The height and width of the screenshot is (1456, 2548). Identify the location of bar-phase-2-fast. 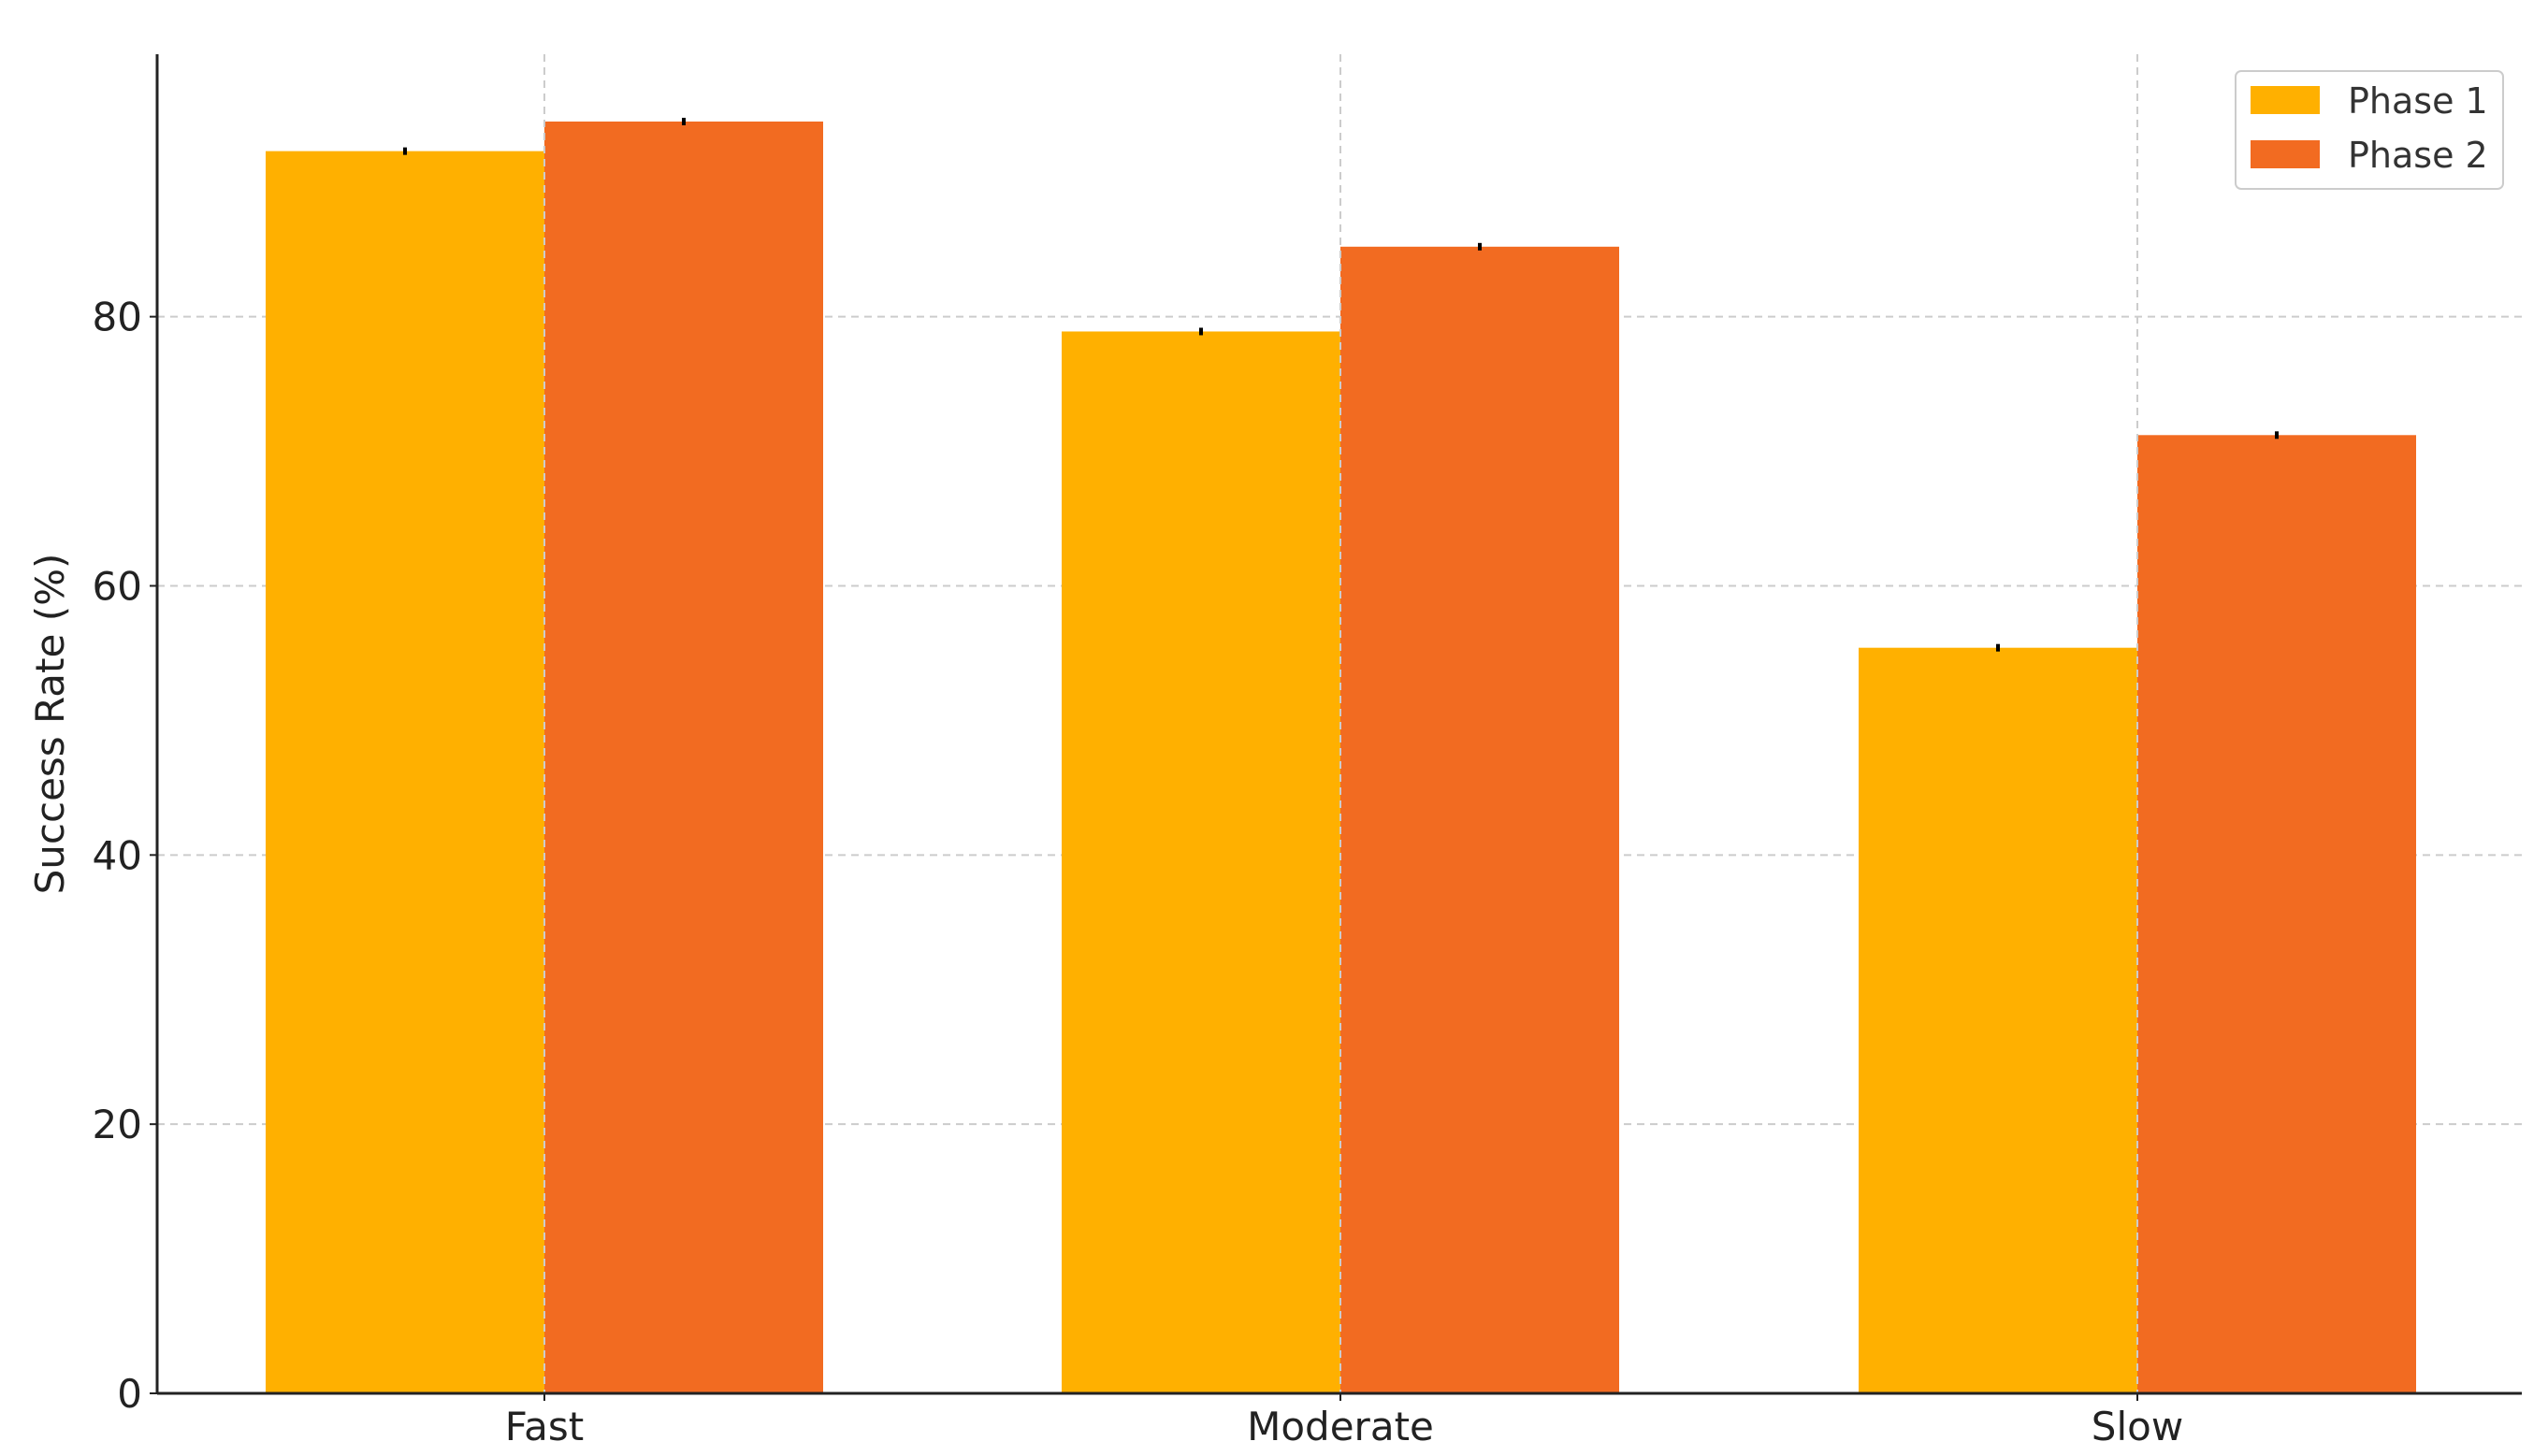
(683, 757).